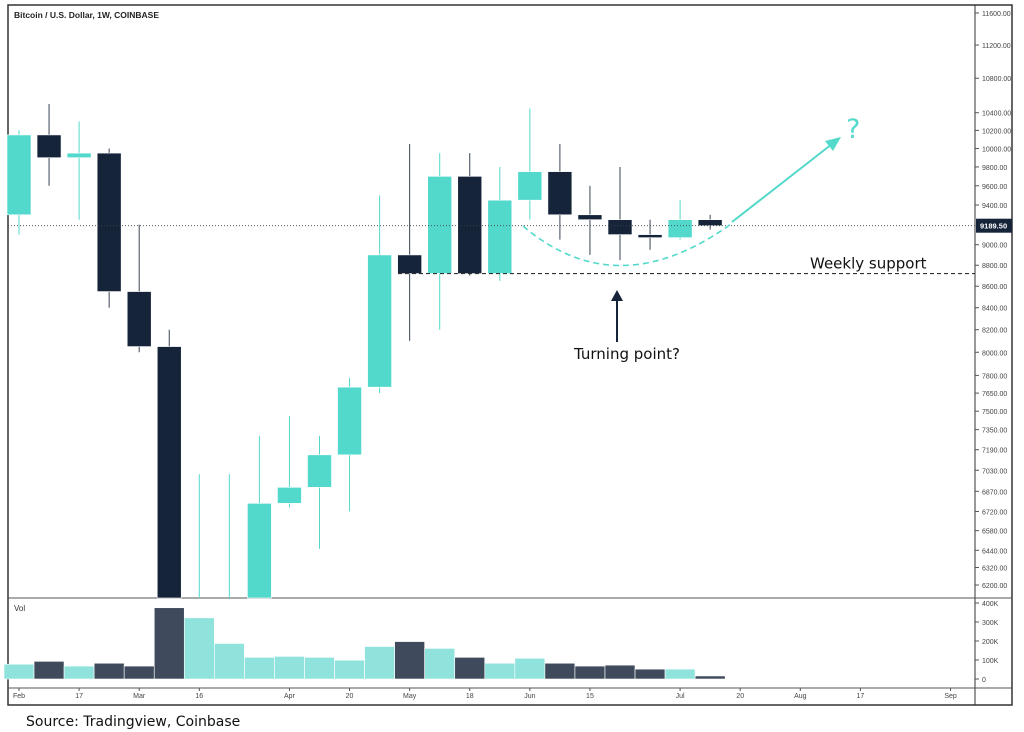  What do you see at coordinates (994, 471) in the screenshot?
I see `price-tick-label: 7030.00` at bounding box center [994, 471].